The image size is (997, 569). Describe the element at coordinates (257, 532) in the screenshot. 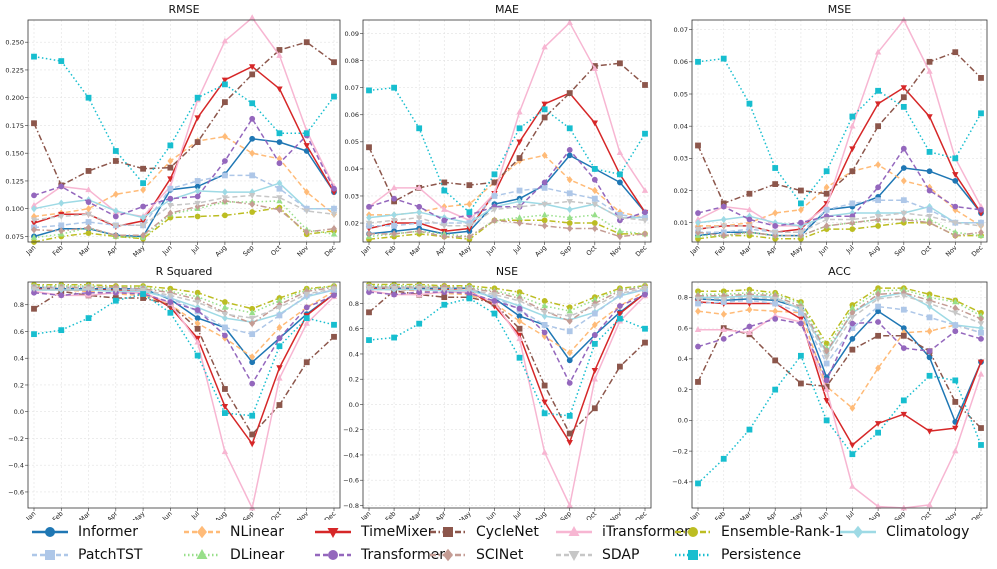

I see `legend-label: NLinear` at that location.